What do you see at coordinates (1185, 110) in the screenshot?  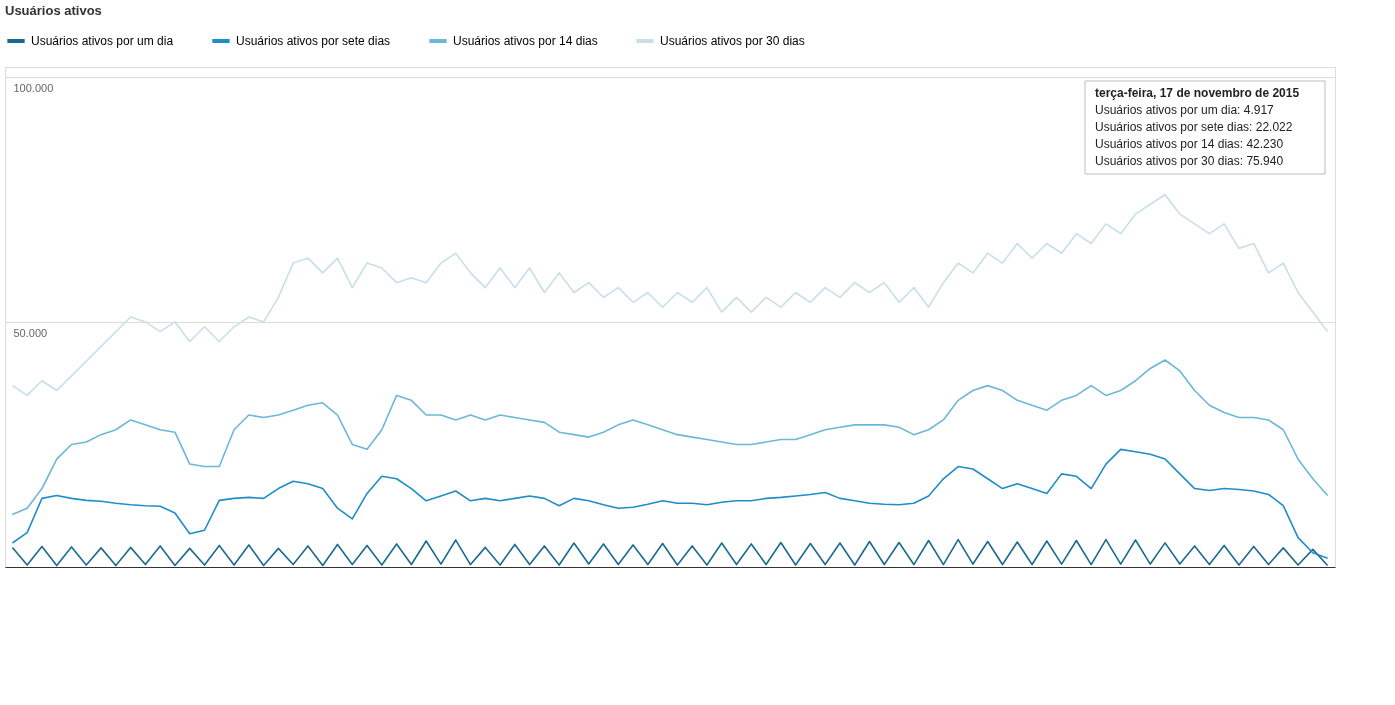 I see `annotation: Usuários ativos por um dia: 4.917` at bounding box center [1185, 110].